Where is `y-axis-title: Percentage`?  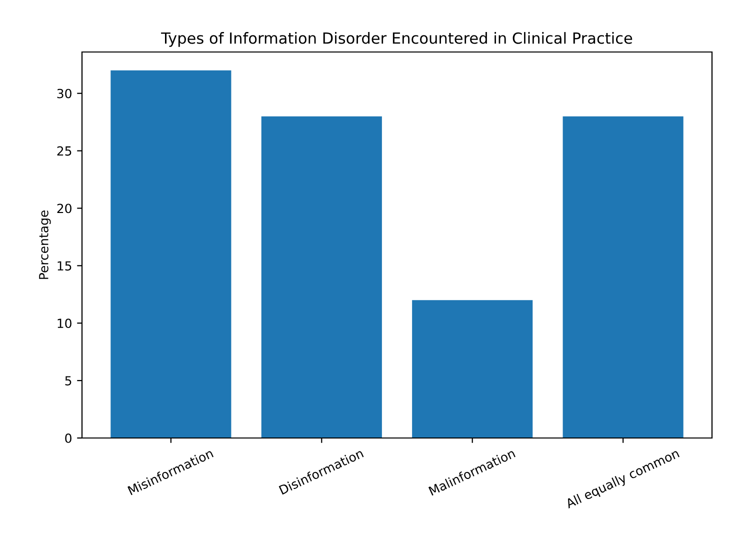 y-axis-title: Percentage is located at coordinates (45, 244).